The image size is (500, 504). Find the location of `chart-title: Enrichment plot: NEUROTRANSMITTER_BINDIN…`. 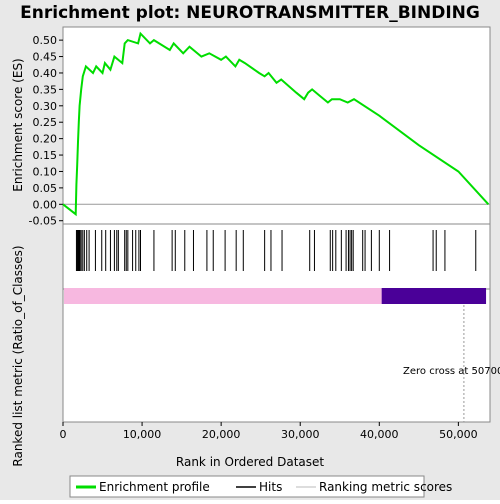

chart-title: Enrichment plot: NEUROTRANSMITTER_BINDIN… is located at coordinates (250, 13).